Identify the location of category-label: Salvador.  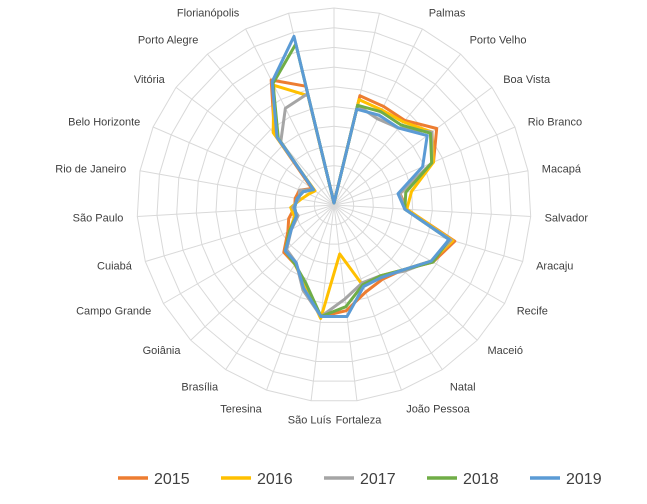
(567, 218).